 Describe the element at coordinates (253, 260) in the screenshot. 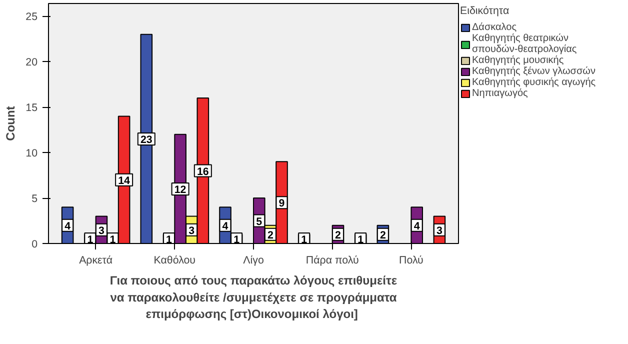

I see `x-tick-label: Λίγο` at that location.